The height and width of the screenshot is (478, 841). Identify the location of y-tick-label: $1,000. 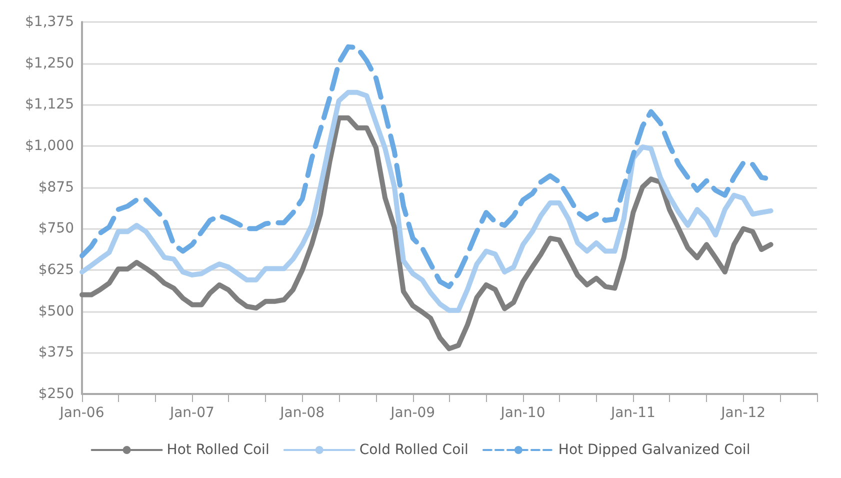
(49, 146).